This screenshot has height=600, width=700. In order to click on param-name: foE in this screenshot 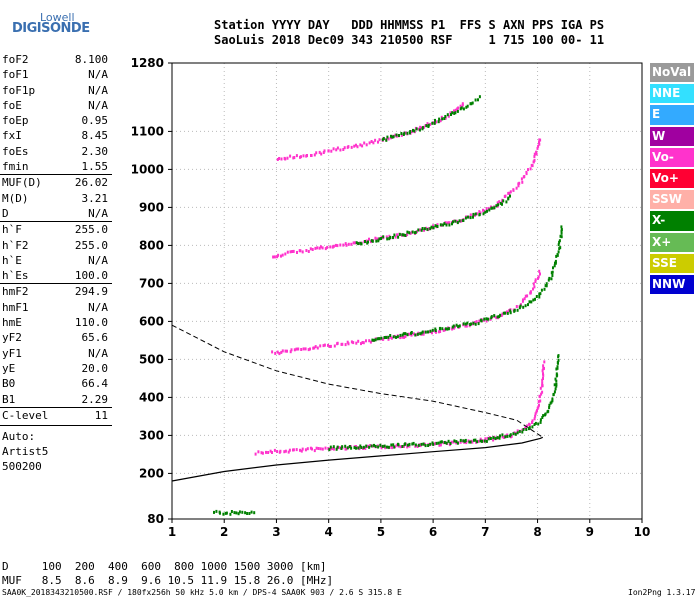, I will do `click(12, 105)`.